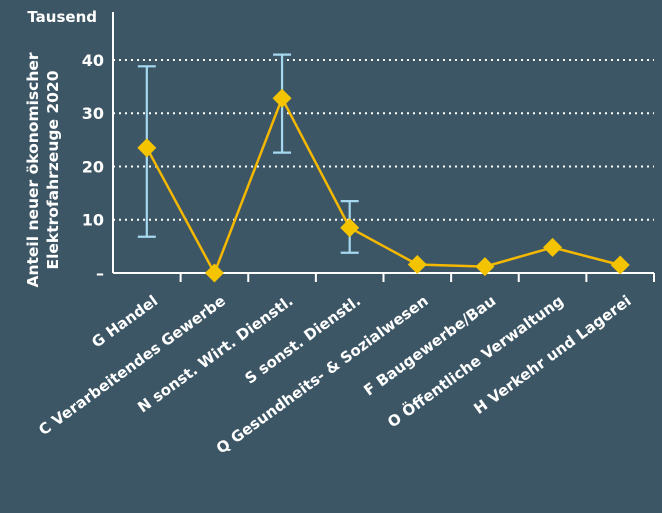 This screenshot has width=662, height=513. Describe the element at coordinates (303, 340) in the screenshot. I see `x-tick-label: S sonst. Dienstl.` at that location.